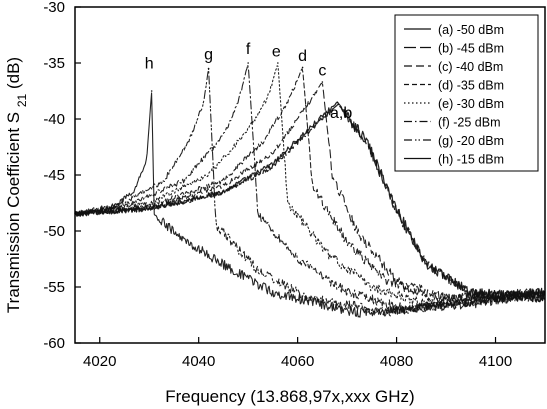 The height and width of the screenshot is (409, 547). Describe the element at coordinates (54, 119) in the screenshot. I see `y-tick-label: -40` at that location.